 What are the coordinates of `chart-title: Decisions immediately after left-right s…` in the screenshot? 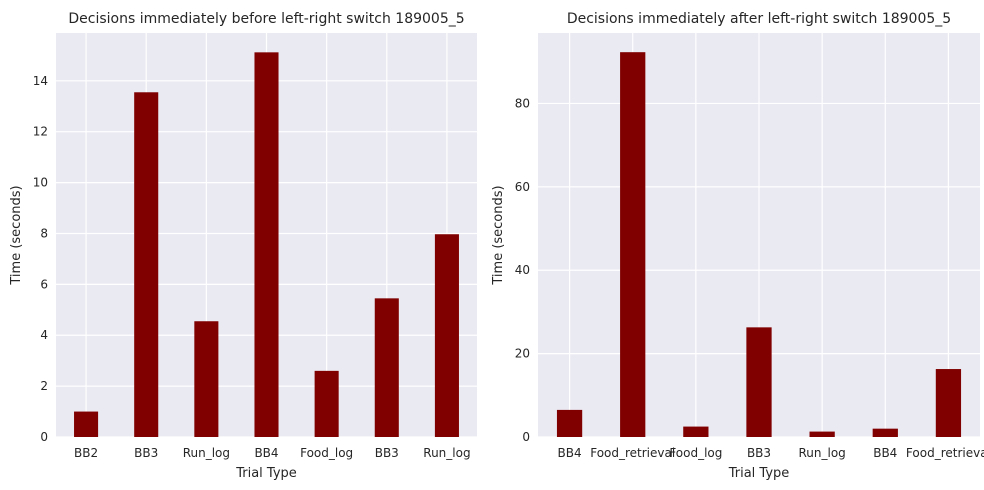 It's located at (759, 19).